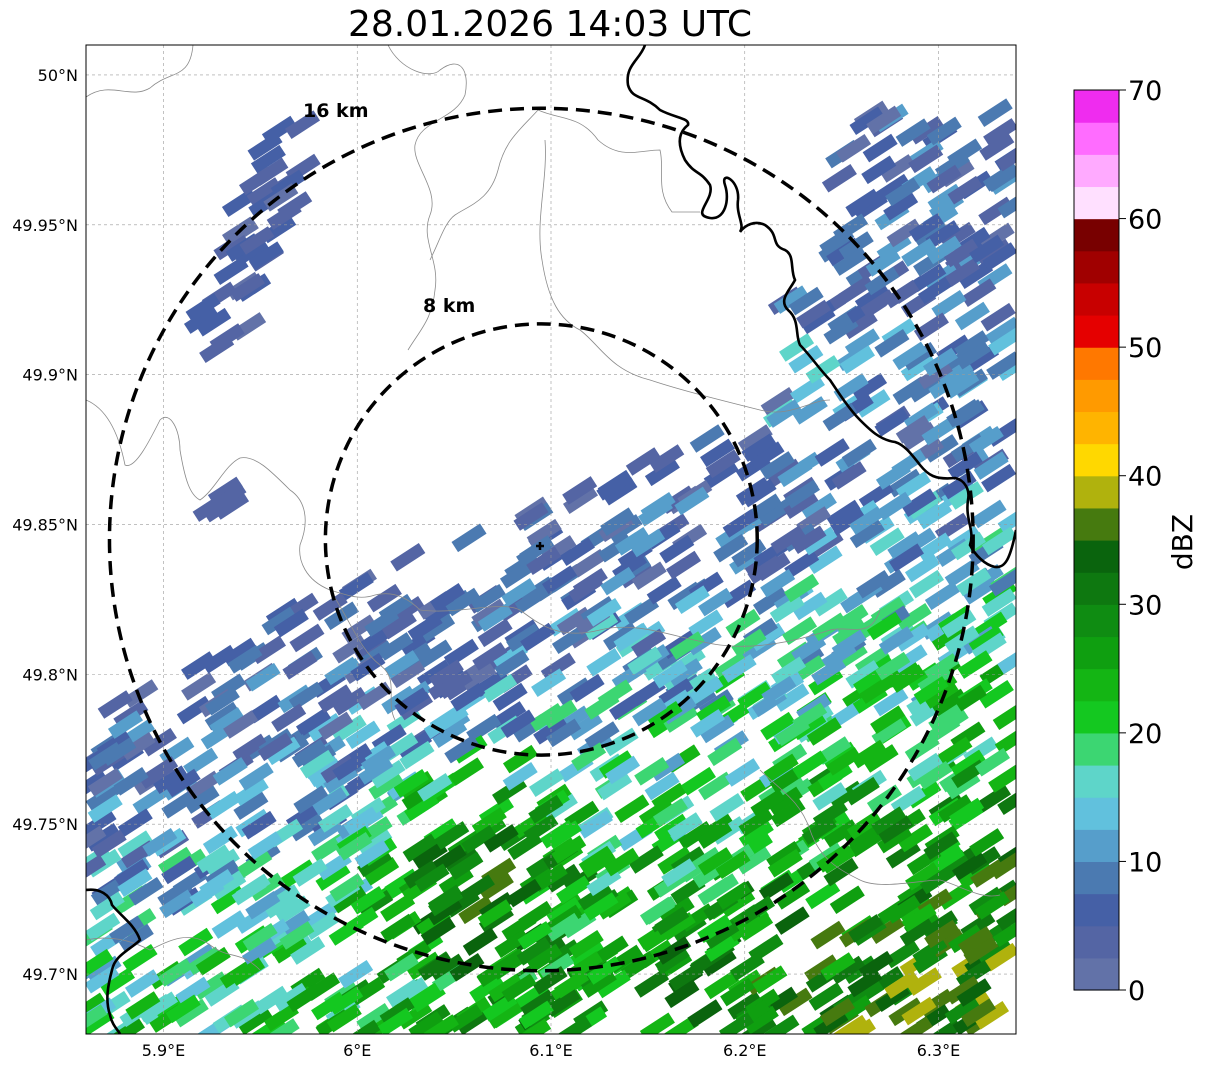  Describe the element at coordinates (357, 1050) in the screenshot. I see `lon-tick-label: 6°E` at that location.